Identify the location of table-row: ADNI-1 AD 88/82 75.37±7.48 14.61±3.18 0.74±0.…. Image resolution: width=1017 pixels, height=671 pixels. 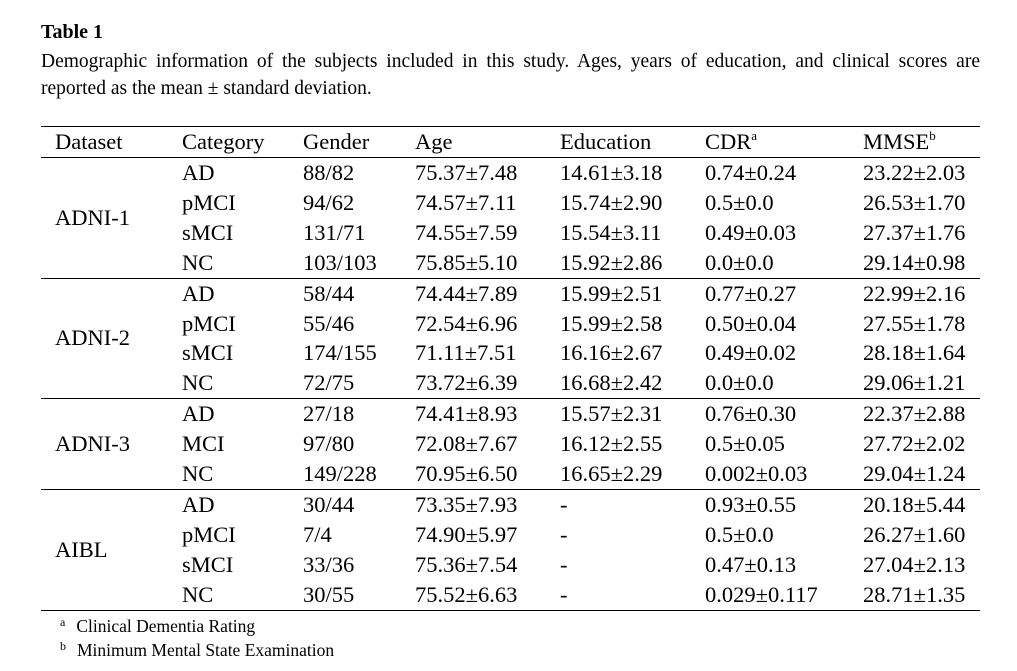
(510, 193).